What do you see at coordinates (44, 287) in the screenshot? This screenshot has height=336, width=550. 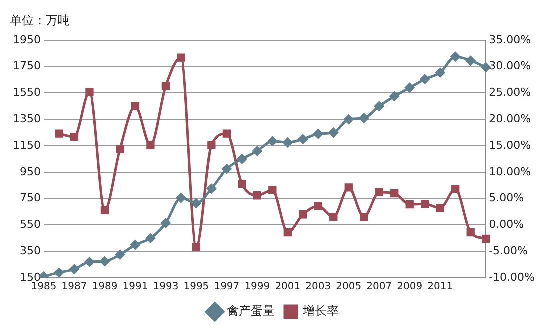 I see `x-tick-label: 1985` at bounding box center [44, 287].